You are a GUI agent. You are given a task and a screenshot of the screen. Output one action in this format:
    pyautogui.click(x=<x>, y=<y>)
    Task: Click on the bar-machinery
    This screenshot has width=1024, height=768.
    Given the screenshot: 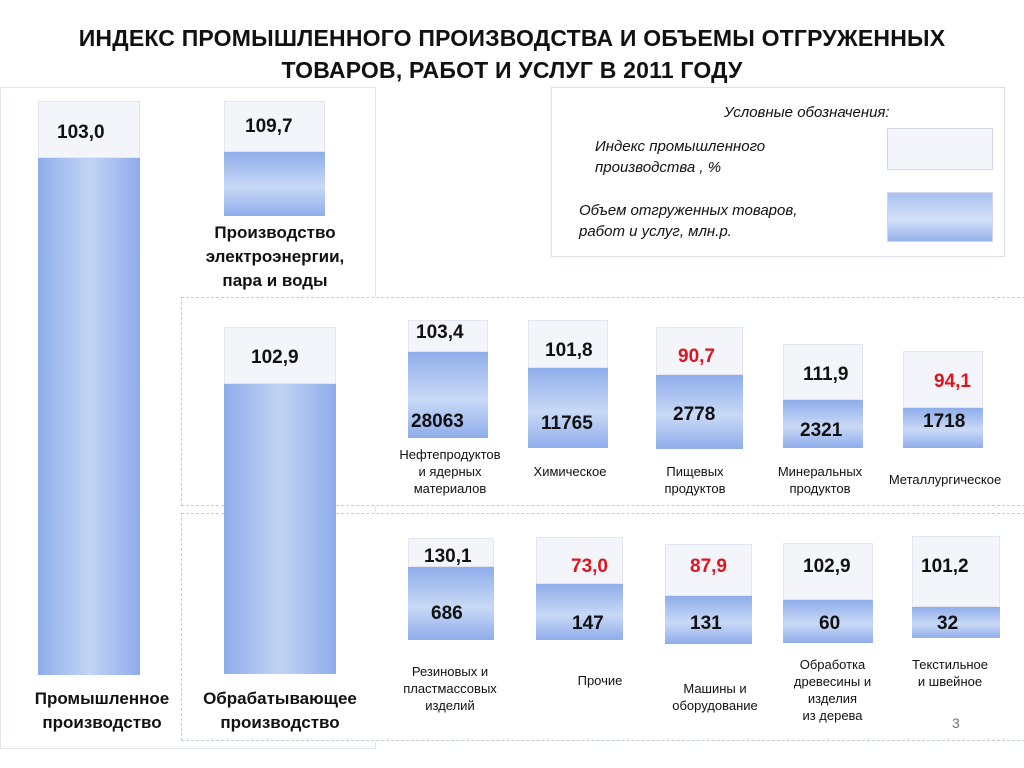 What is the action you would take?
    pyautogui.click(x=708, y=594)
    